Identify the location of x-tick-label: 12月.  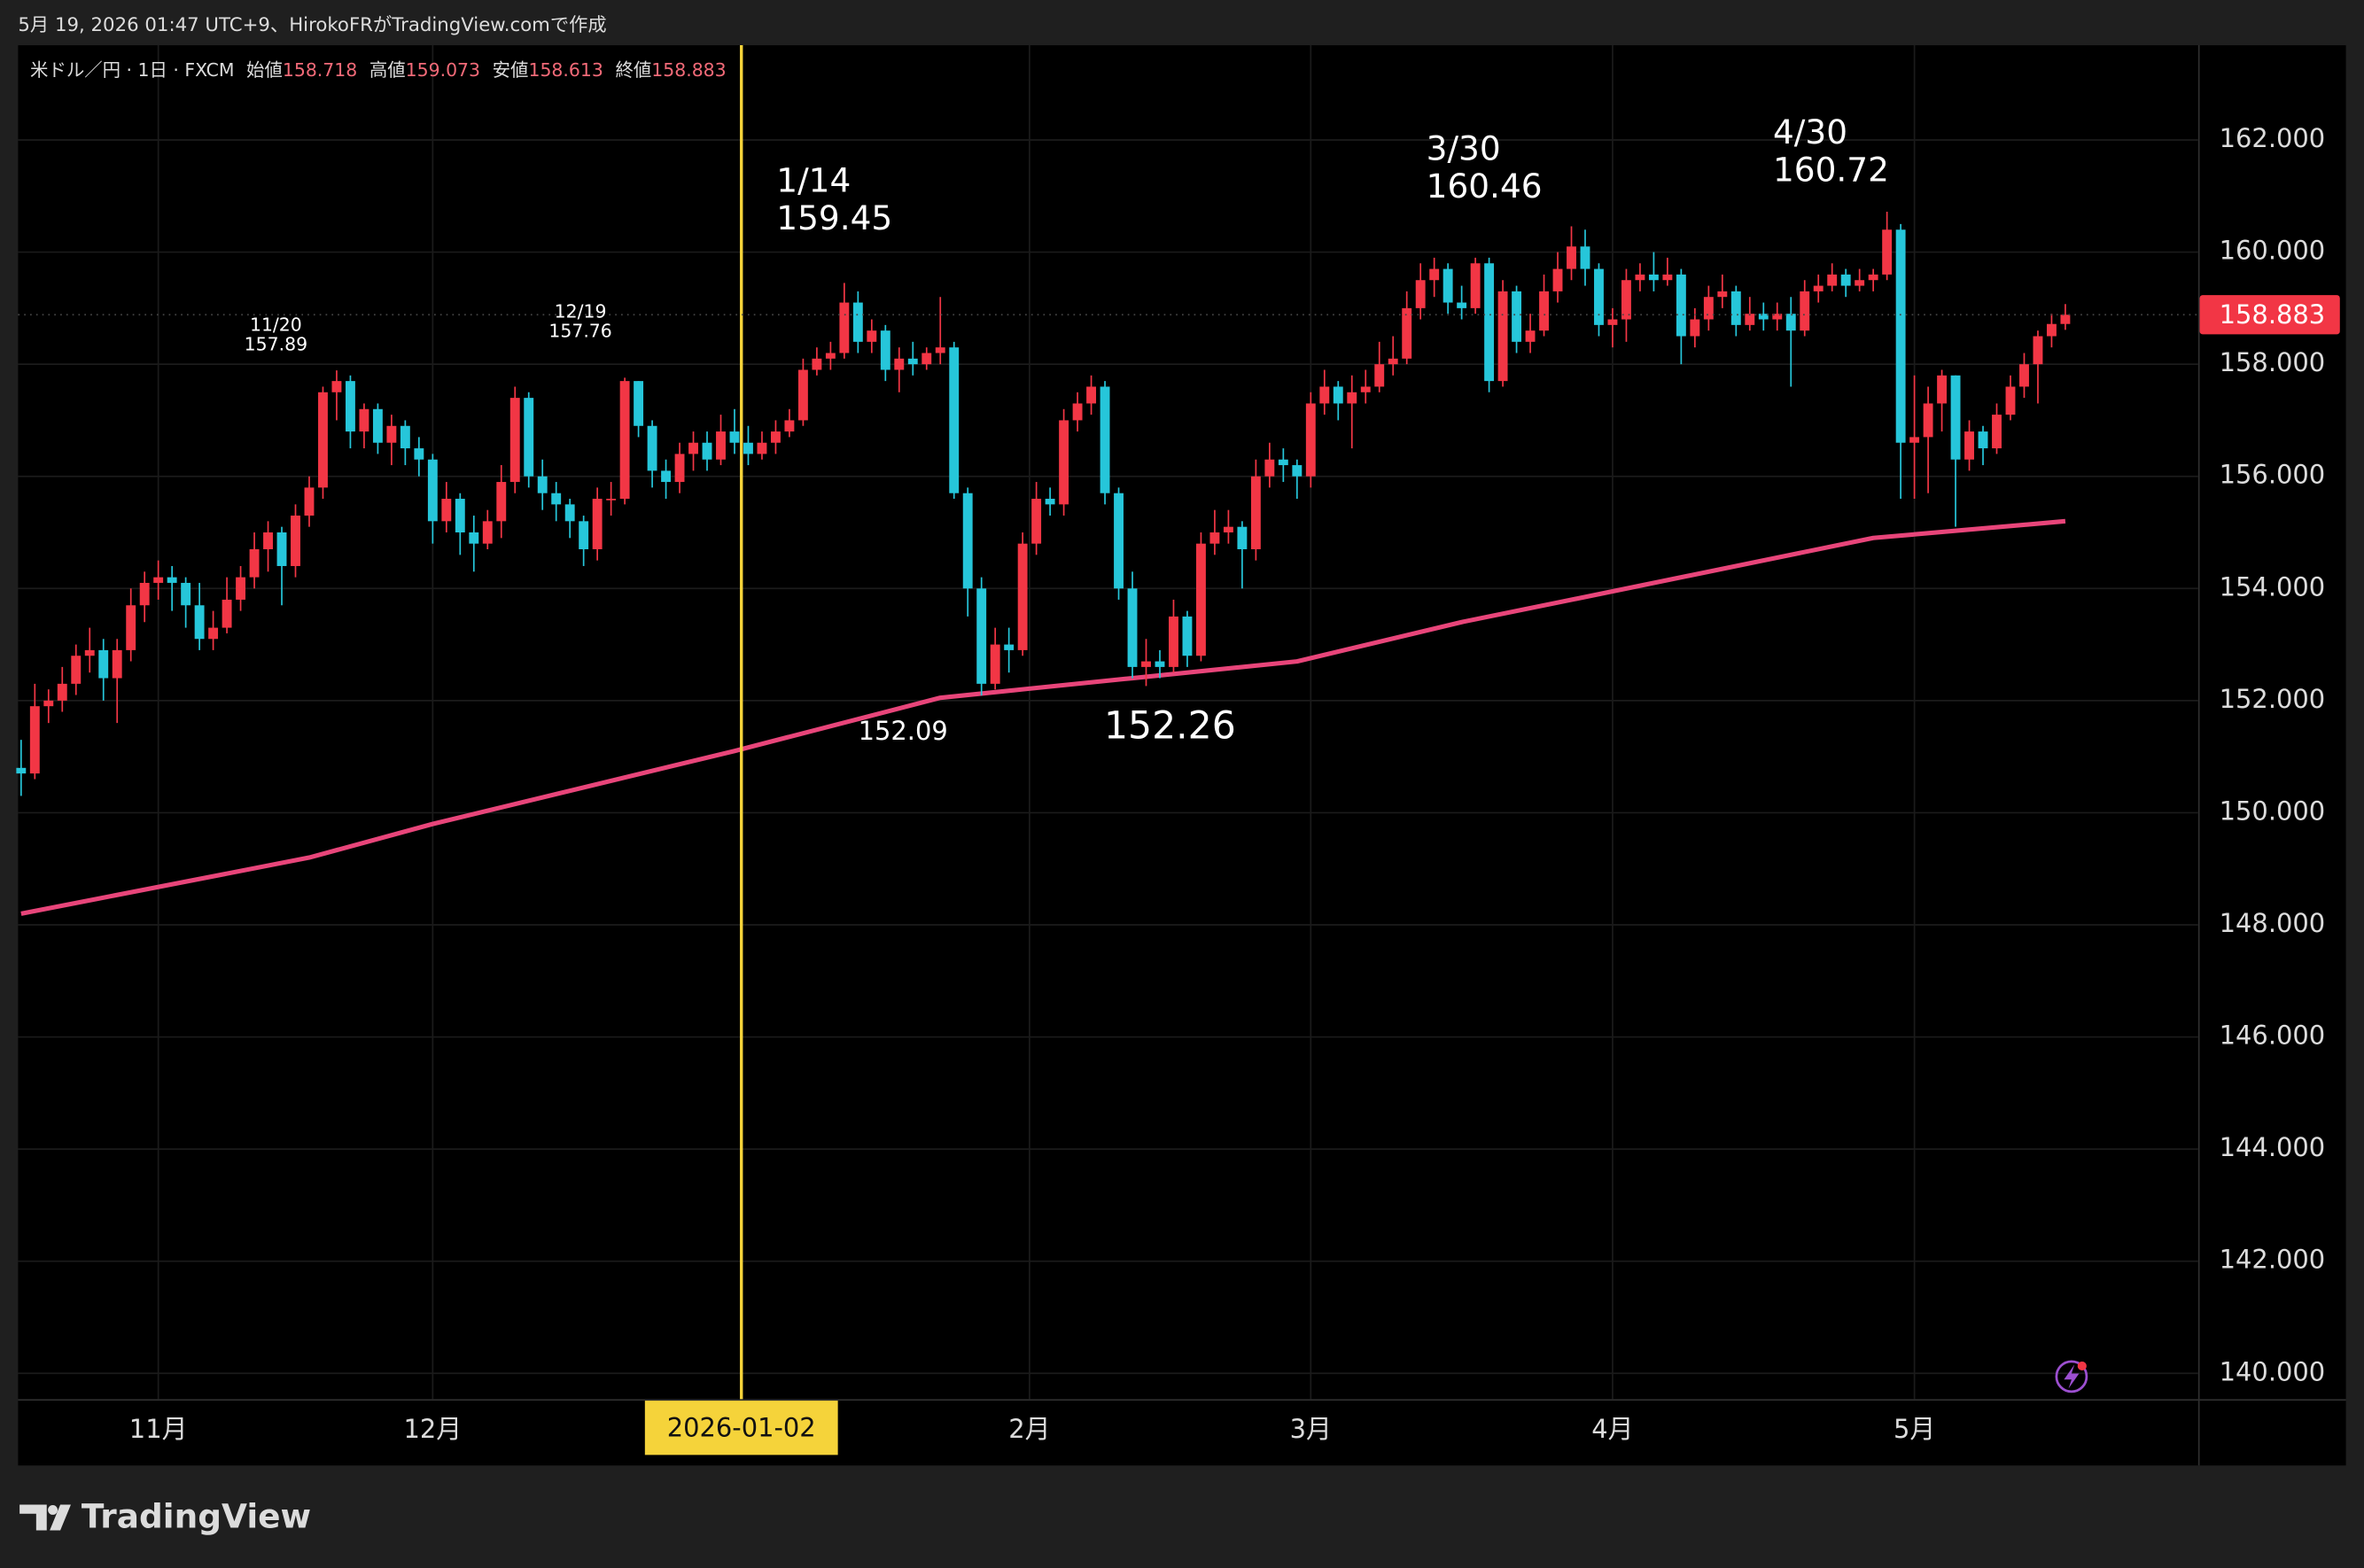
(432, 1429).